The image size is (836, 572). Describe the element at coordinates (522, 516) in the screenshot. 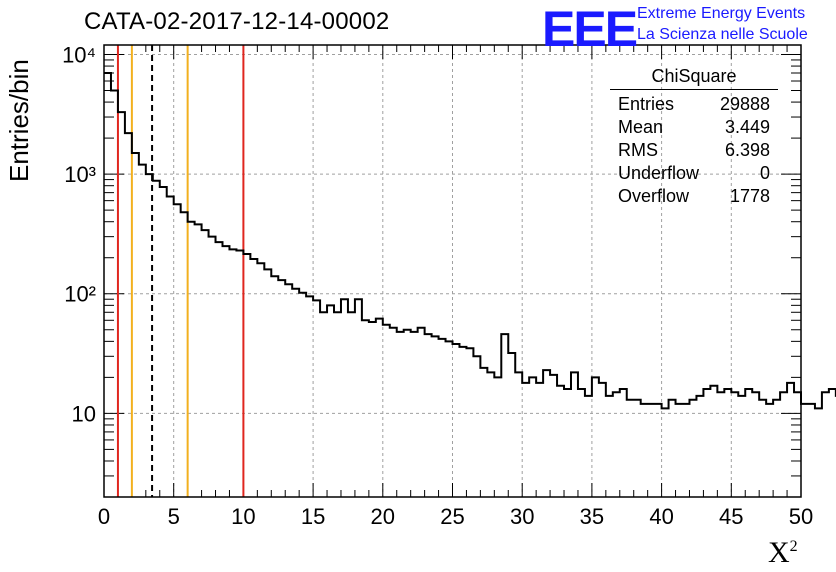

I see `x-tick-label: 30` at that location.